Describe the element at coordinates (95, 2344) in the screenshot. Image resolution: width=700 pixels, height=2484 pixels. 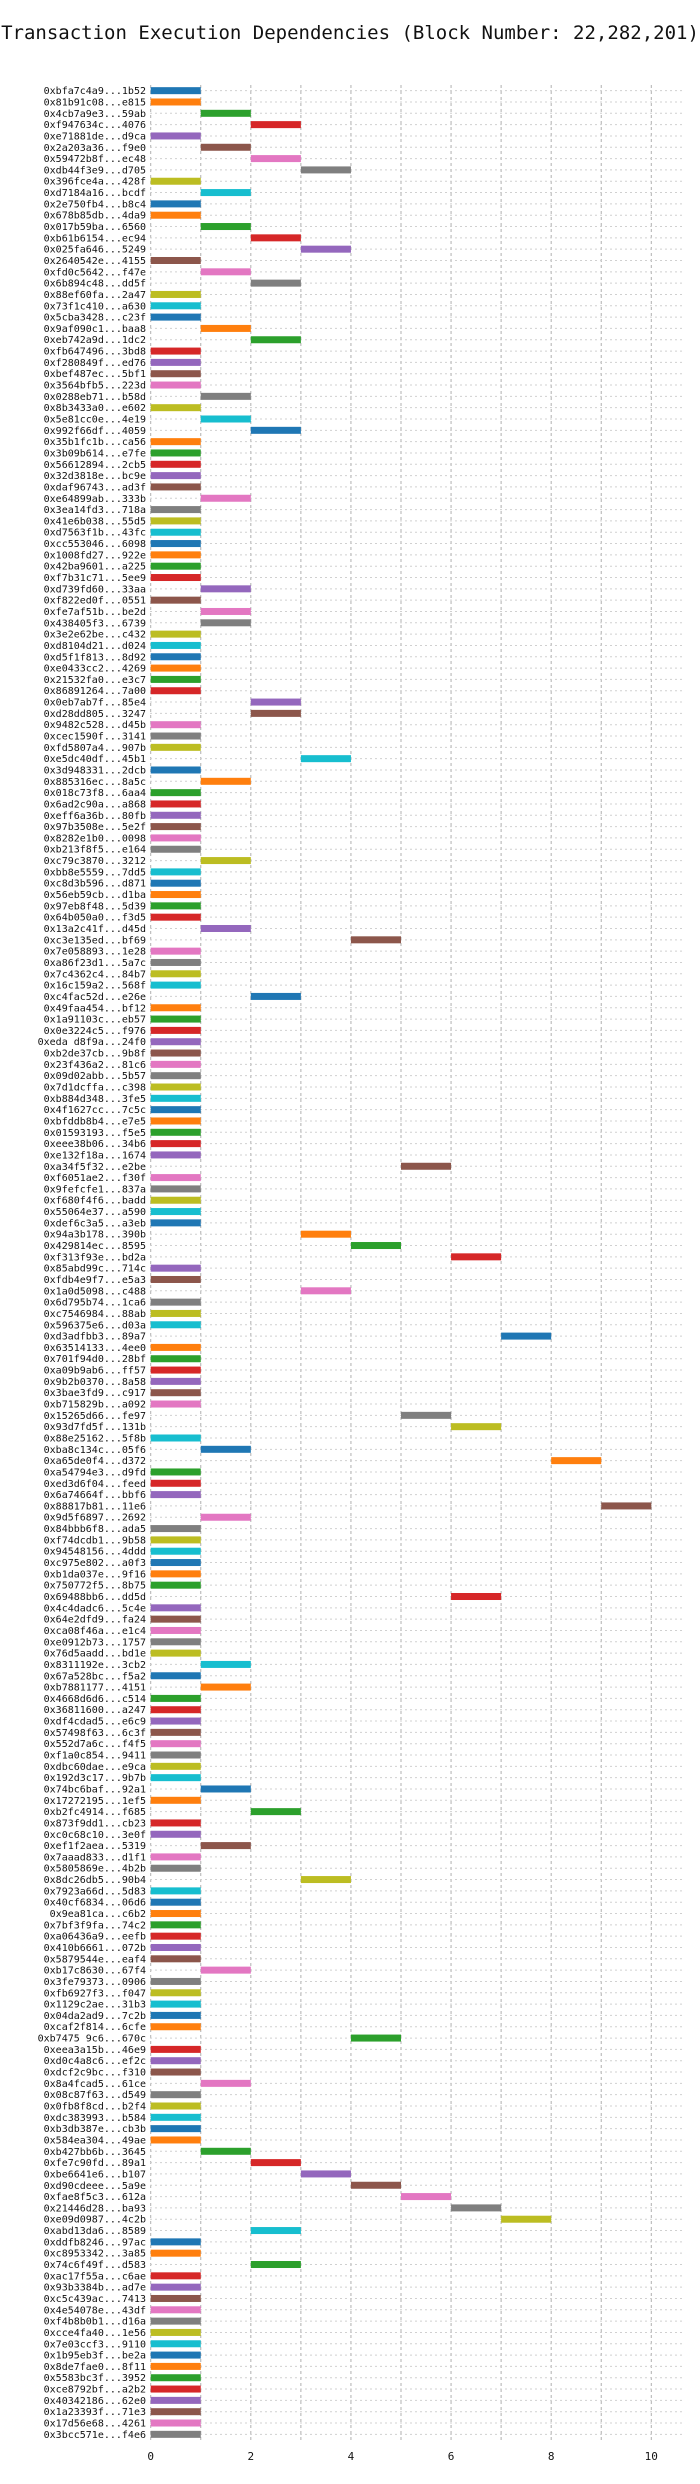
I see `y-tick-label: 0x7e03ccf3...9110` at that location.